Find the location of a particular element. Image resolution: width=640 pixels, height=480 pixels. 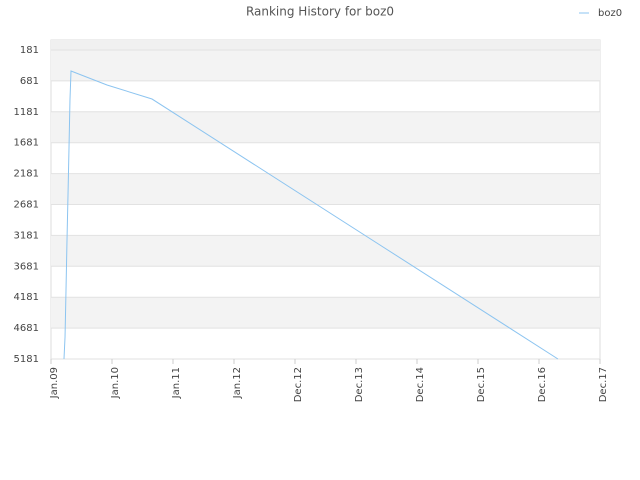

y-tick-label: 4181 is located at coordinates (26, 297).